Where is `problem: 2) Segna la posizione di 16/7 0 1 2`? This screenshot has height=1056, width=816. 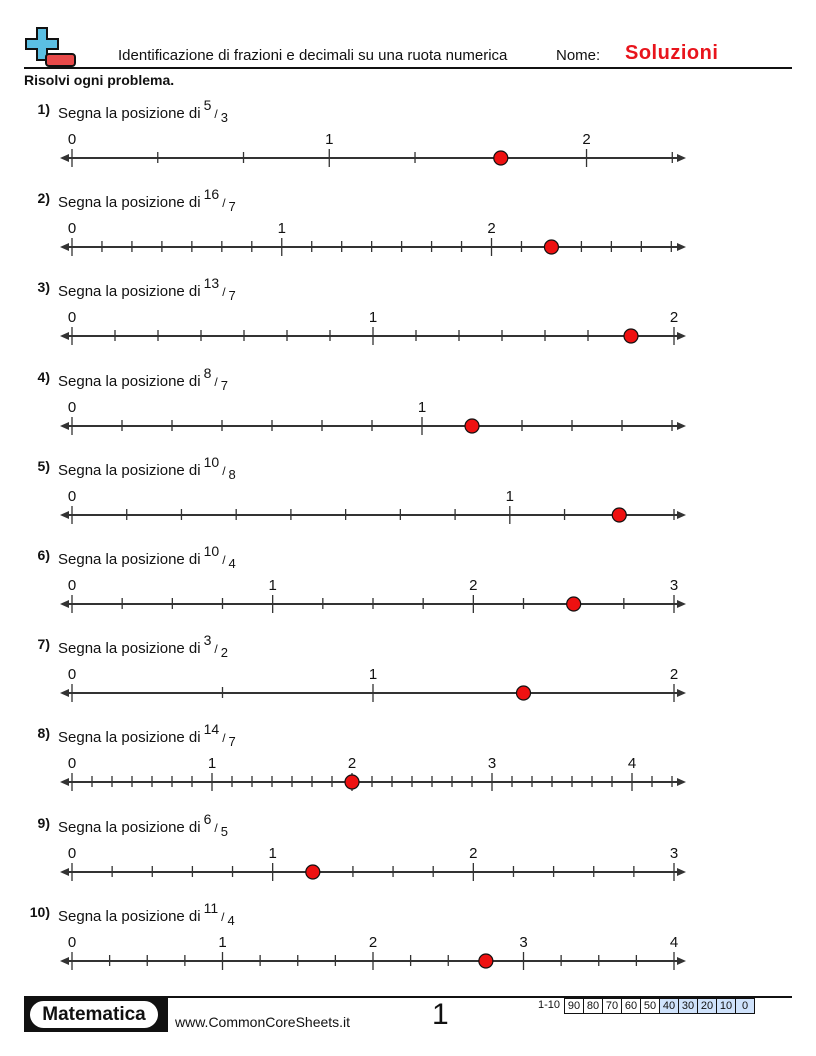
problem: 2) Segna la posizione di 16/7 0 1 2 is located at coordinates (408, 232).